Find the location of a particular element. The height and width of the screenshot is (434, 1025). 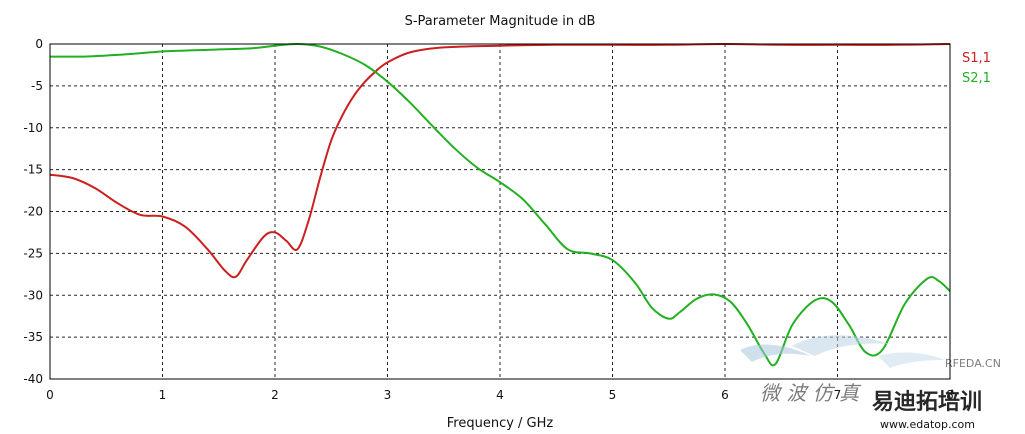

x-tick-label: 4 is located at coordinates (500, 395).